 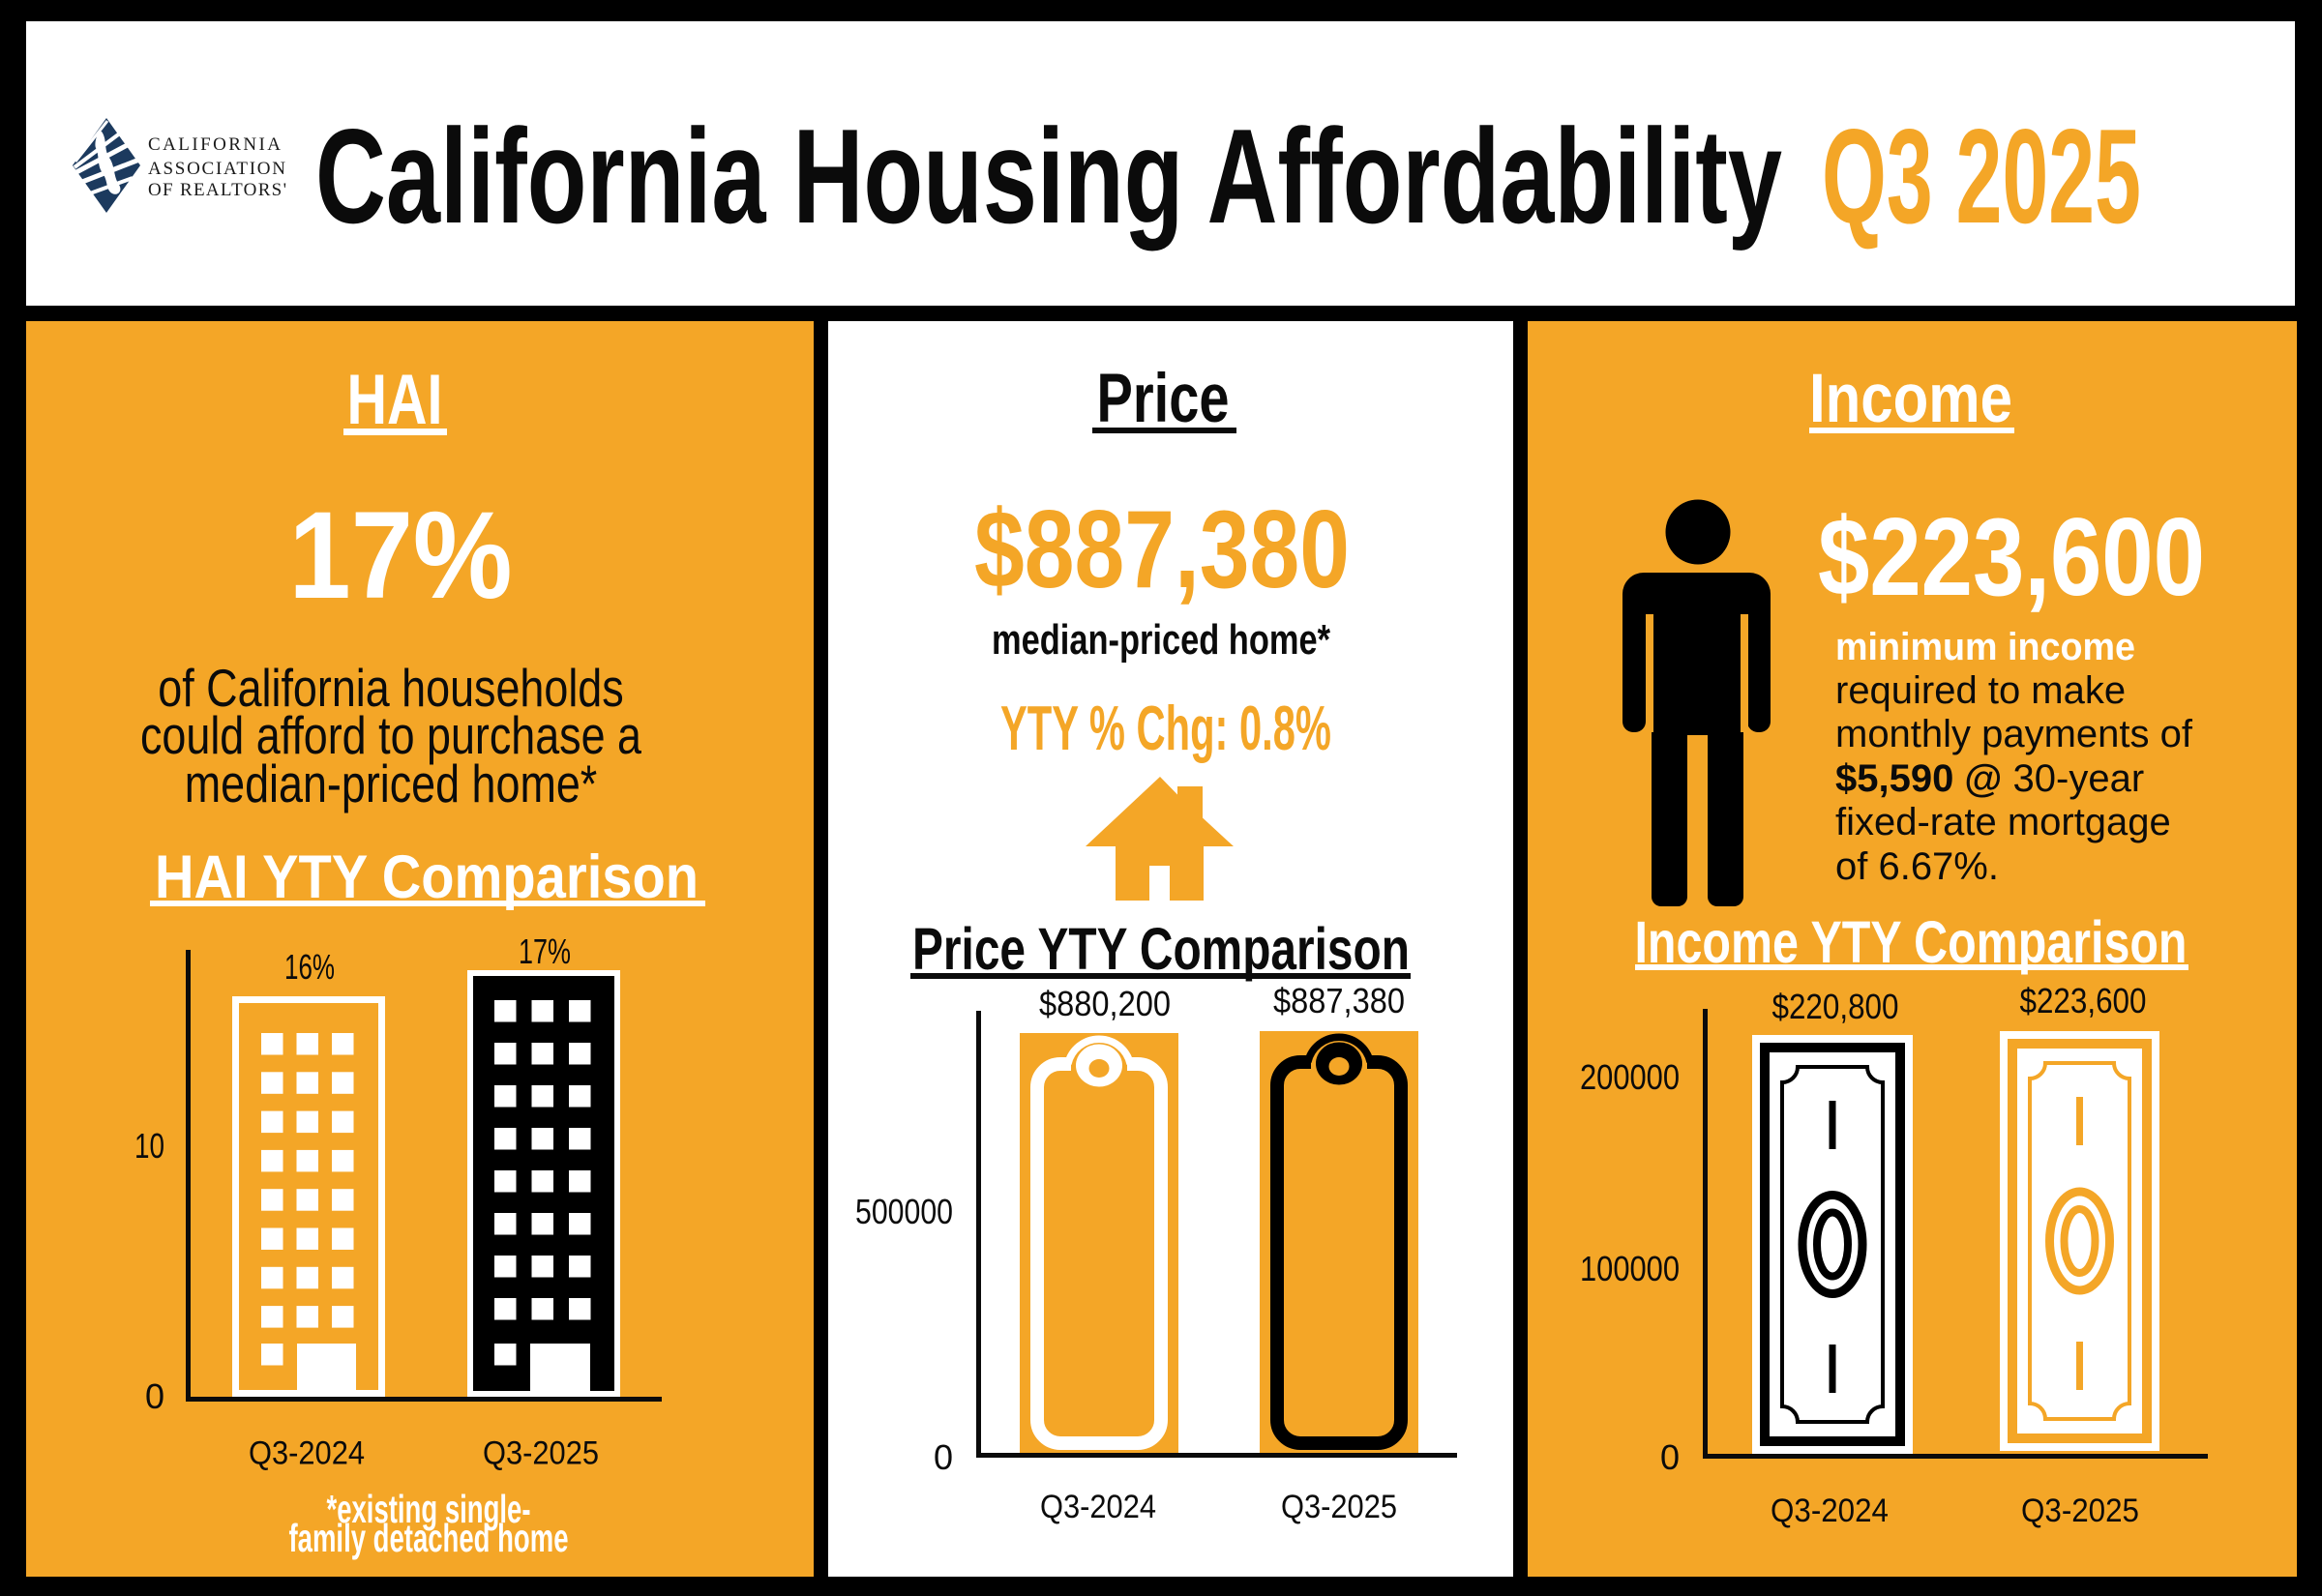 What do you see at coordinates (217, 190) in the screenshot?
I see `svg-text: OF REALTORS'` at bounding box center [217, 190].